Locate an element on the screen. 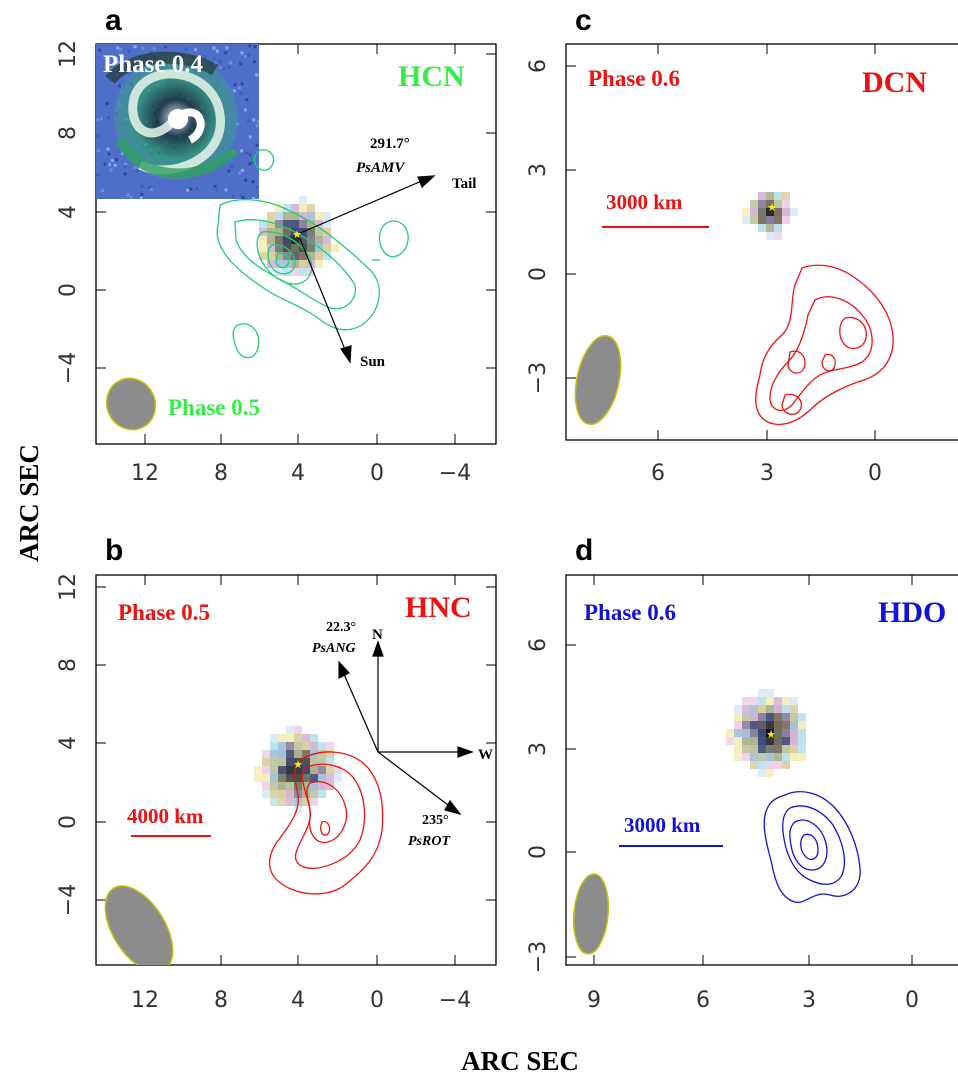 This screenshot has width=958, height=1082. panel-b-contours is located at coordinates (326, 823).